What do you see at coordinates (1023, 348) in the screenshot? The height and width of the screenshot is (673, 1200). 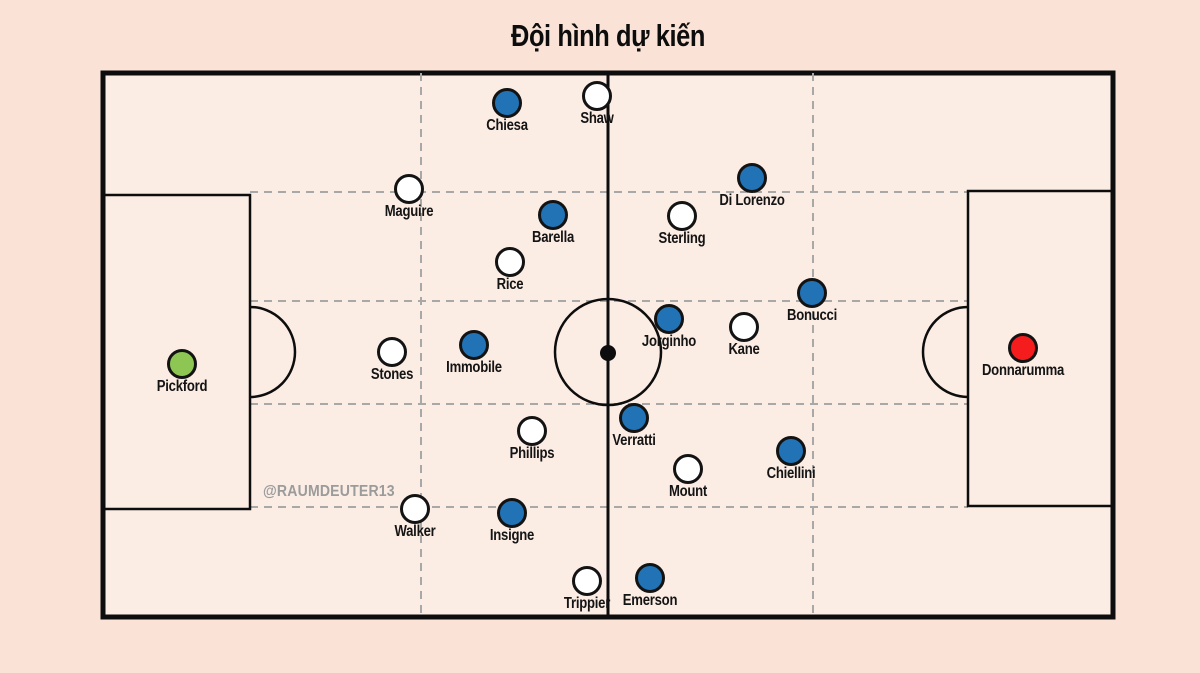 I see `player-marker-donnarumma` at bounding box center [1023, 348].